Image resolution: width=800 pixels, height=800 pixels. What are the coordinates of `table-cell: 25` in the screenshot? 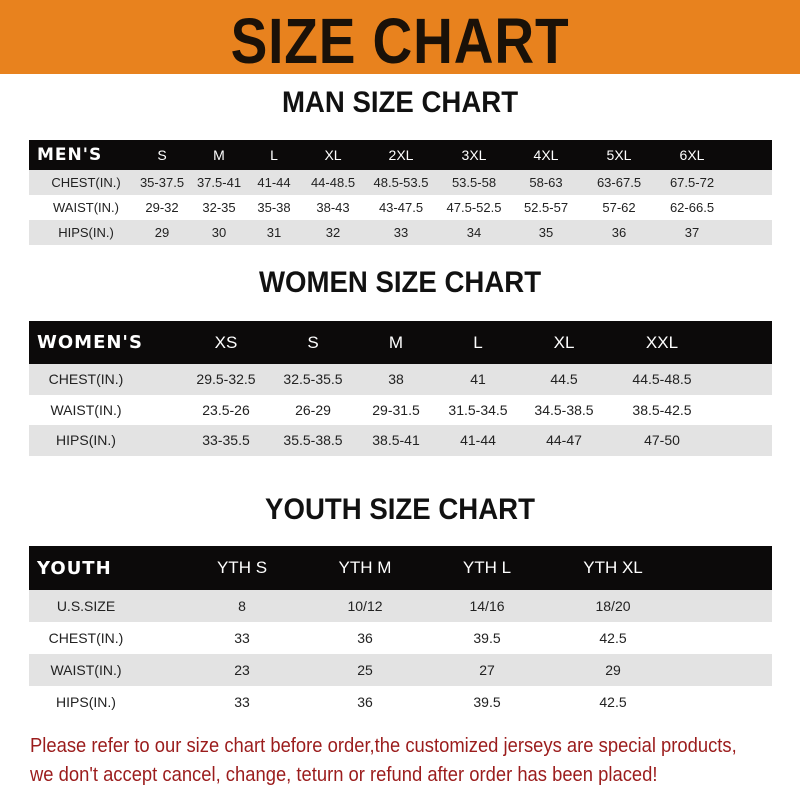 It's located at (365, 670).